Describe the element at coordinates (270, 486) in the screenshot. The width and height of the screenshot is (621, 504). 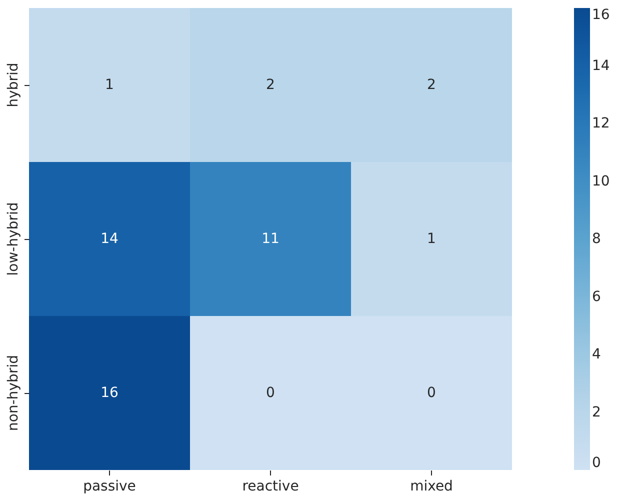
I see `x-tick-label: reactive` at that location.